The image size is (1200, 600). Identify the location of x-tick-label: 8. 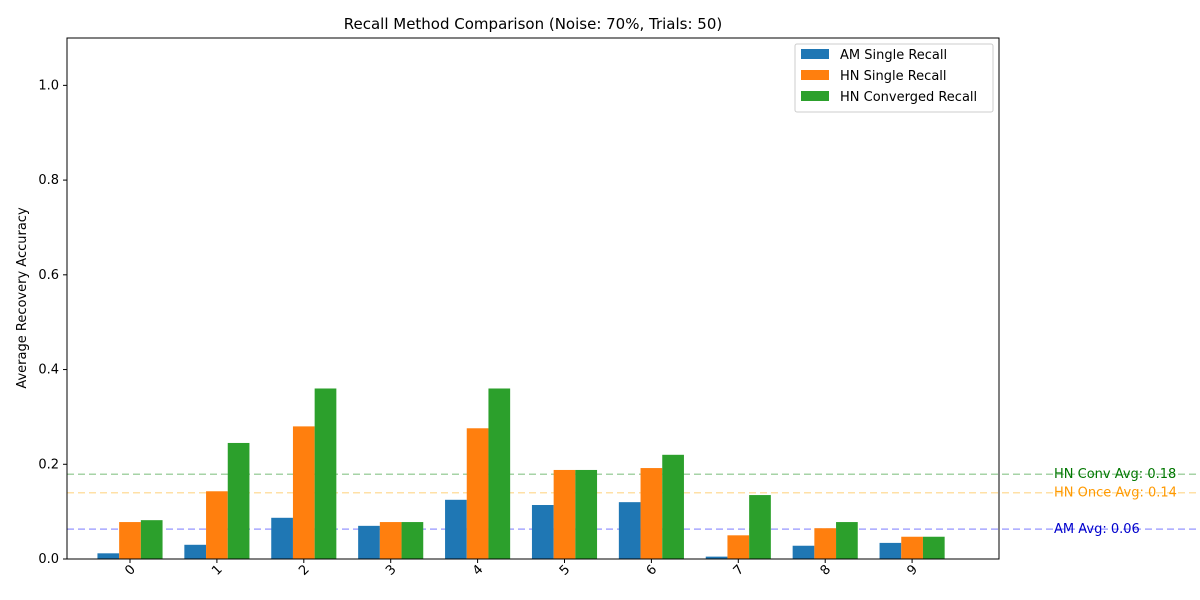
(826, 570).